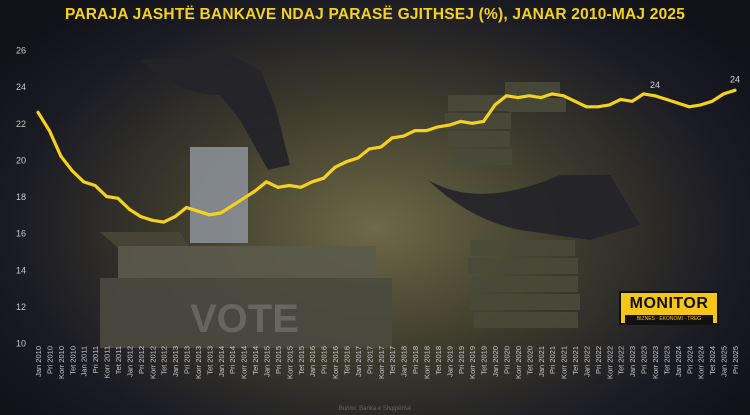  What do you see at coordinates (164, 360) in the screenshot?
I see `x-tick-label: Tet 2012` at bounding box center [164, 360].